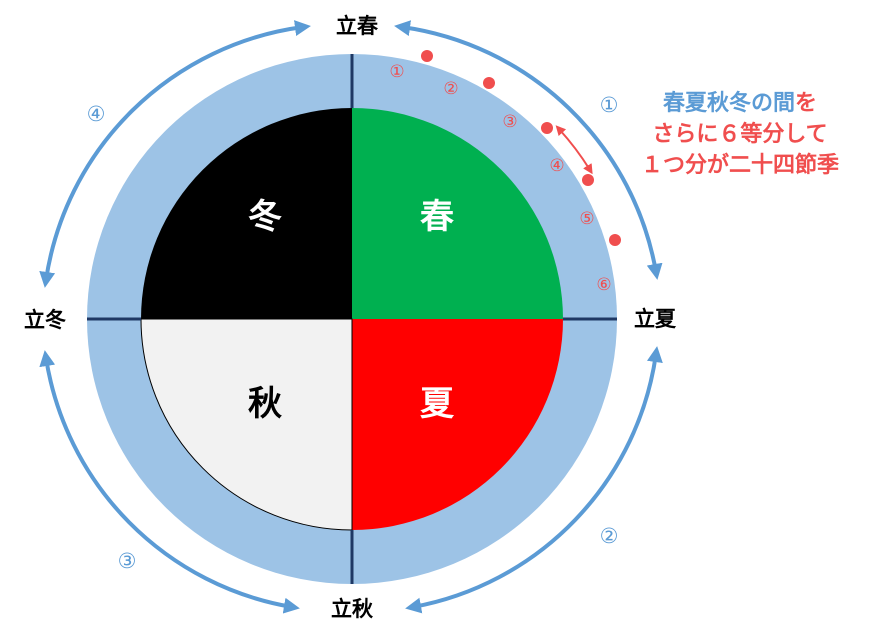 This screenshot has width=876, height=636. I want to click on sub-label-2: ②, so click(450, 89).